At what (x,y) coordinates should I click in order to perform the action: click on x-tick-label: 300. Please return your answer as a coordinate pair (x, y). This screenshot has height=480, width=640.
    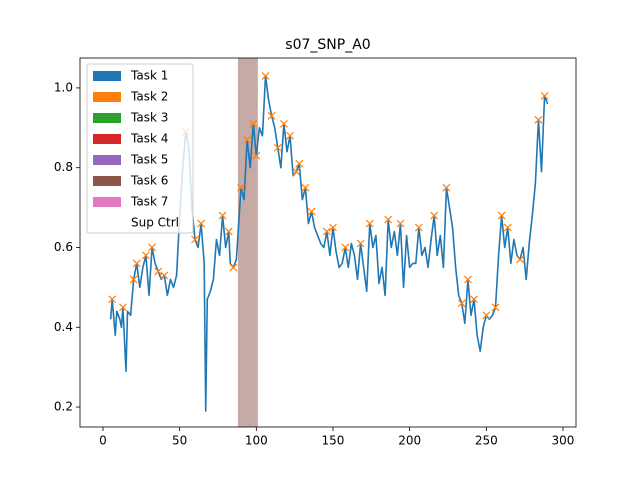
    Looking at the image, I should click on (563, 441).